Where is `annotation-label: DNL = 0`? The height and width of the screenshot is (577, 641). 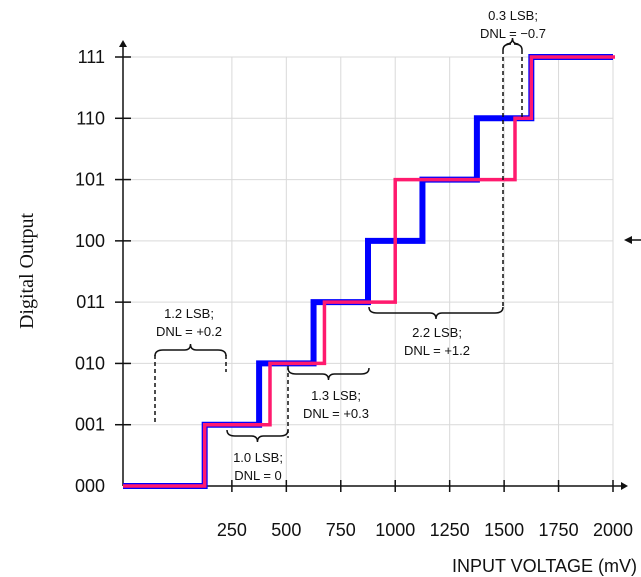
annotation-label: DNL = 0 is located at coordinates (258, 475).